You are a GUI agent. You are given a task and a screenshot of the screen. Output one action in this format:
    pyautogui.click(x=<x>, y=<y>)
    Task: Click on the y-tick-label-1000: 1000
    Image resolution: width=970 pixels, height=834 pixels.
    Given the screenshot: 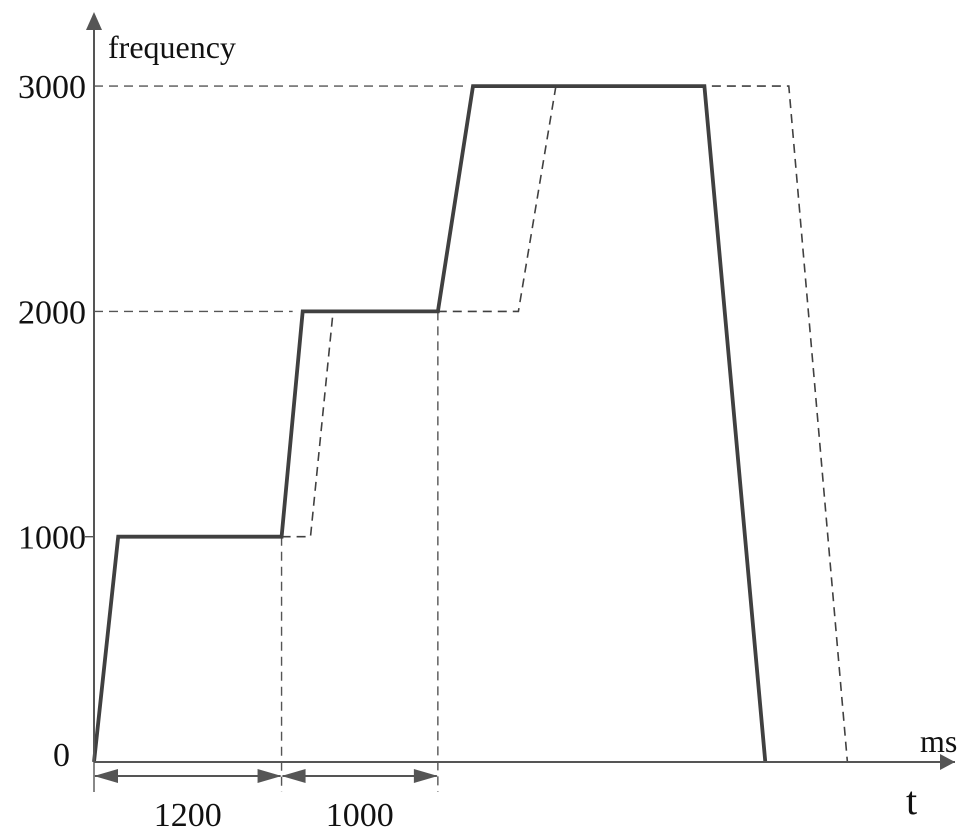 What is the action you would take?
    pyautogui.click(x=52, y=538)
    